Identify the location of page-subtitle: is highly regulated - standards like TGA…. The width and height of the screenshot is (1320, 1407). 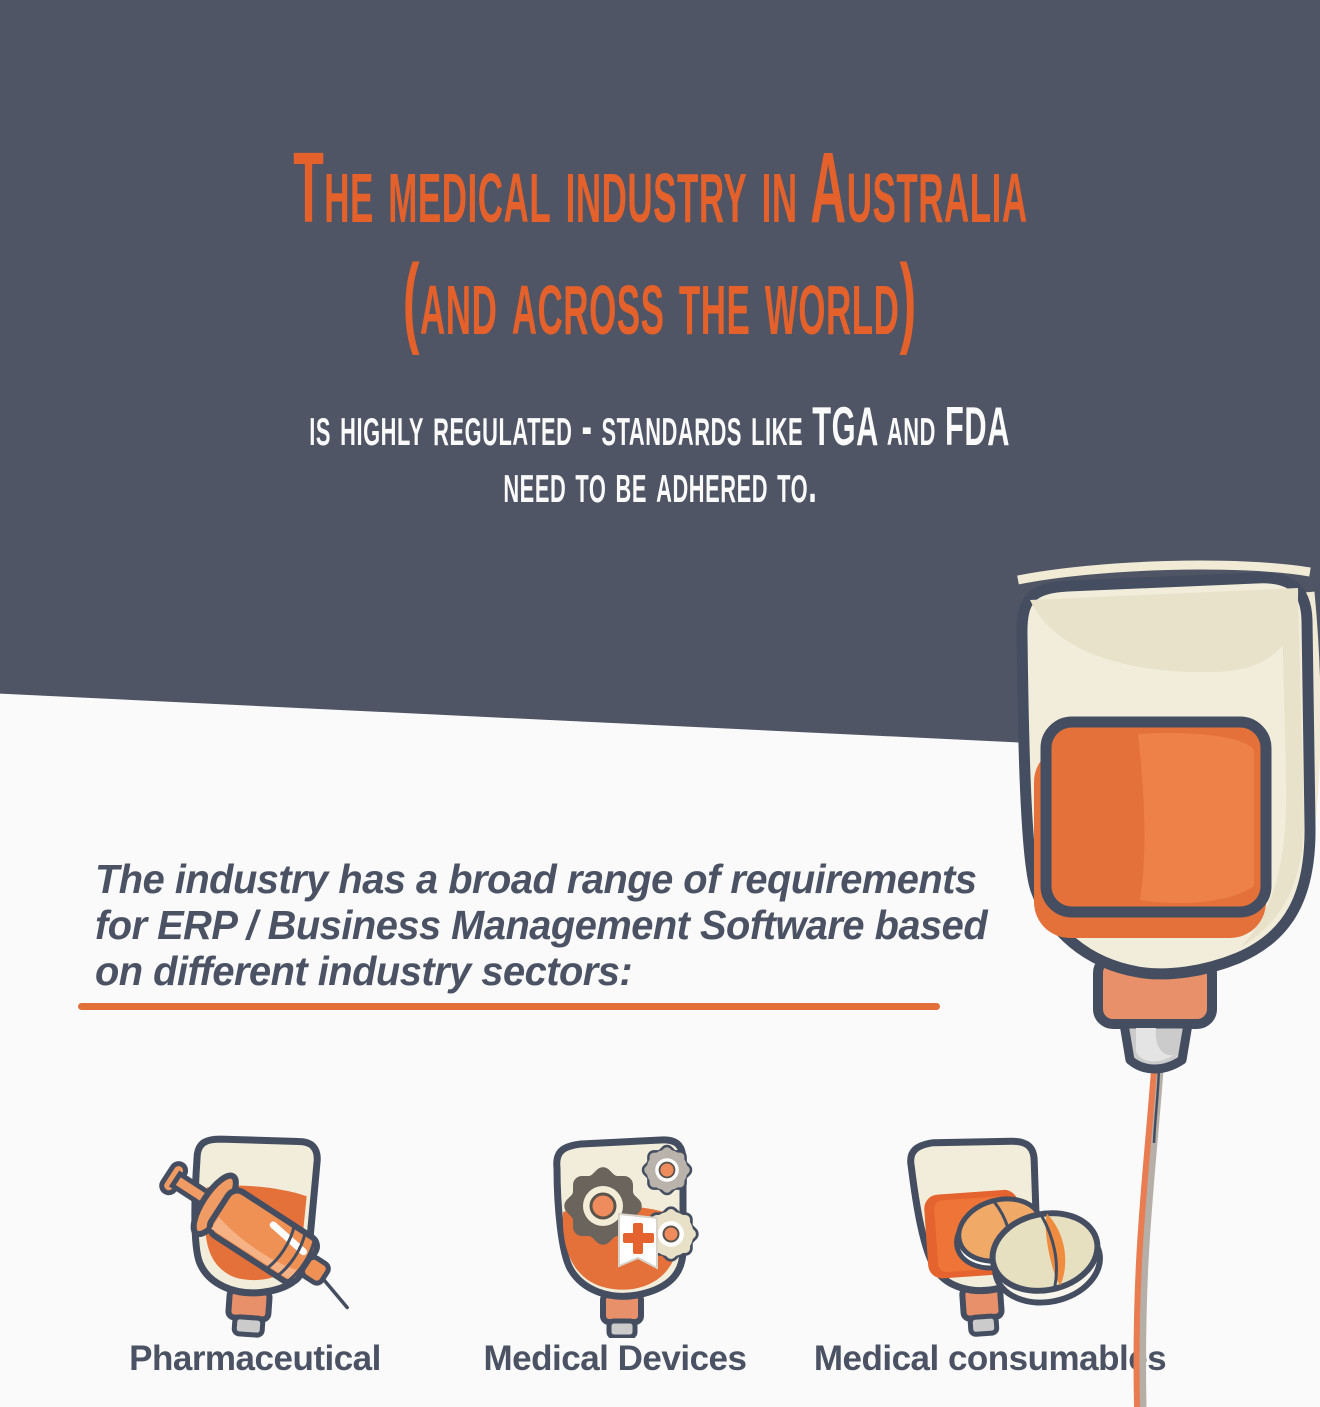
(660, 455).